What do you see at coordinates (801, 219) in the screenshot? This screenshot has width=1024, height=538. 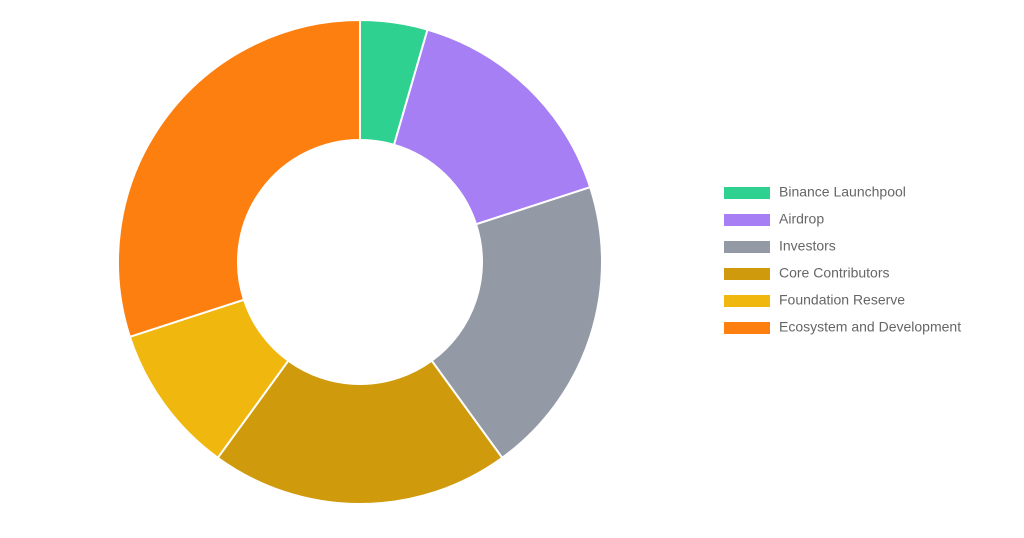 I see `legend-label: Airdrop` at bounding box center [801, 219].